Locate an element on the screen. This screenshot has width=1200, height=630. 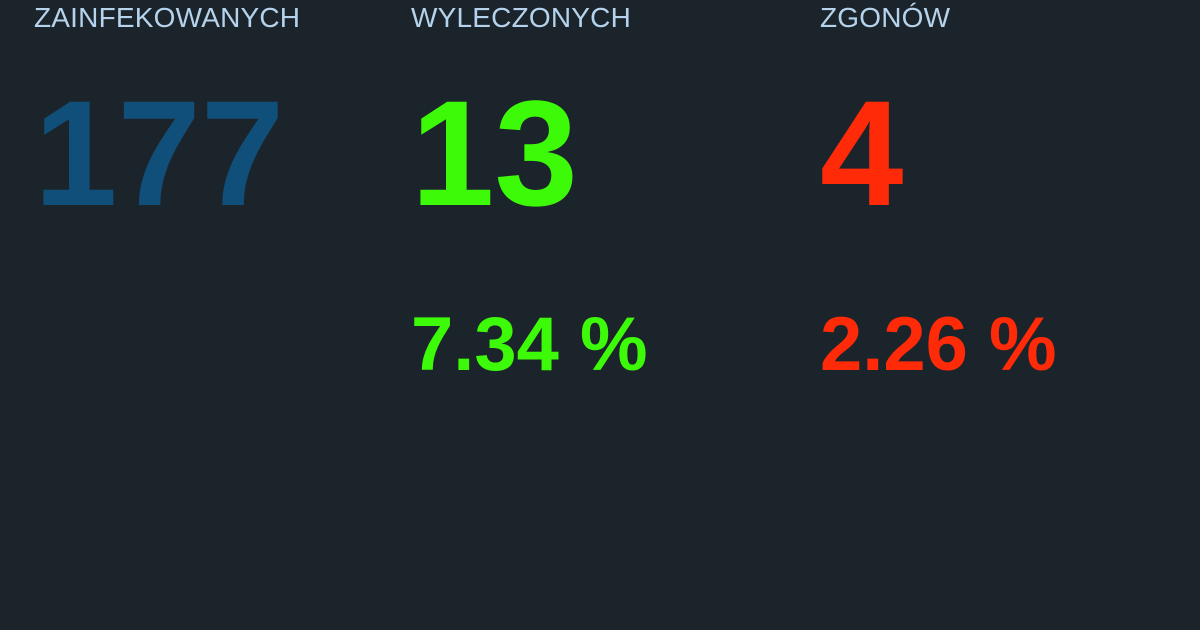
deaths-percent: 2.26 % is located at coordinates (938, 344).